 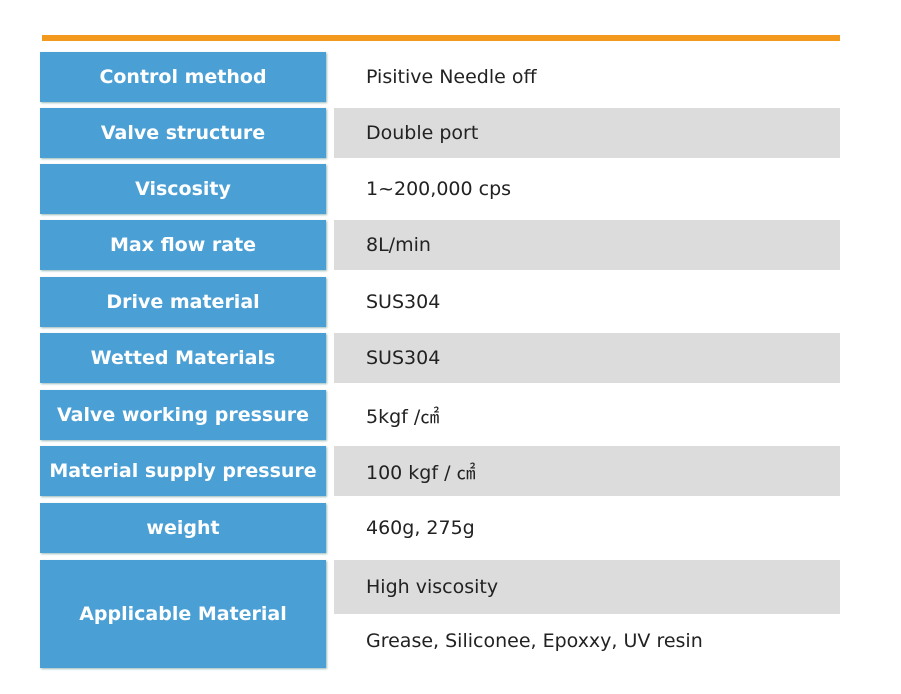 I want to click on row-label: Applicable Material, so click(x=183, y=614).